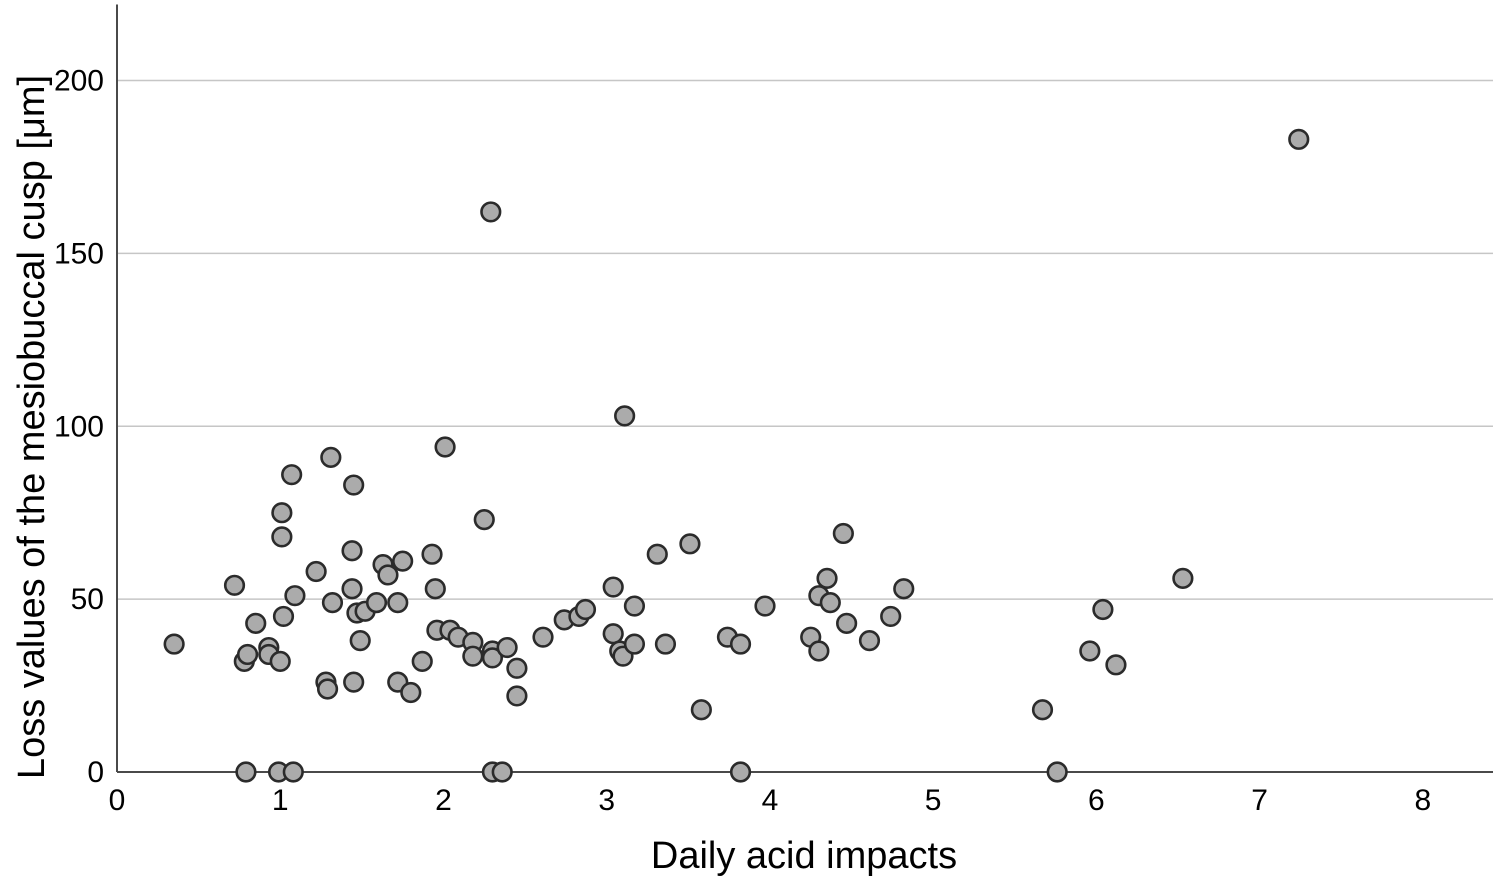 This screenshot has width=1498, height=882. Describe the element at coordinates (117, 800) in the screenshot. I see `x-tick-label-0: 0` at that location.